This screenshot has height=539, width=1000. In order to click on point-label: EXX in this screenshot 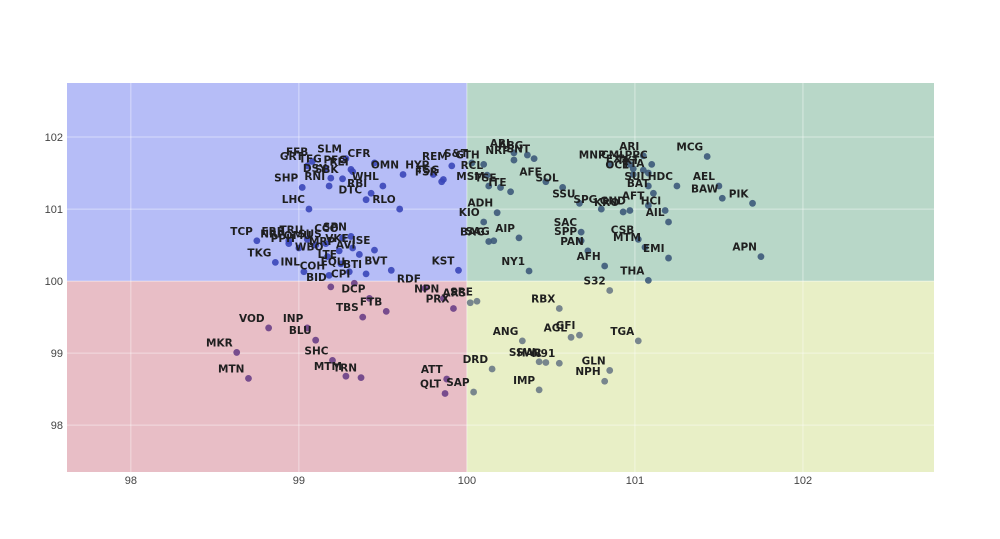, I will do `click(617, 160)`.